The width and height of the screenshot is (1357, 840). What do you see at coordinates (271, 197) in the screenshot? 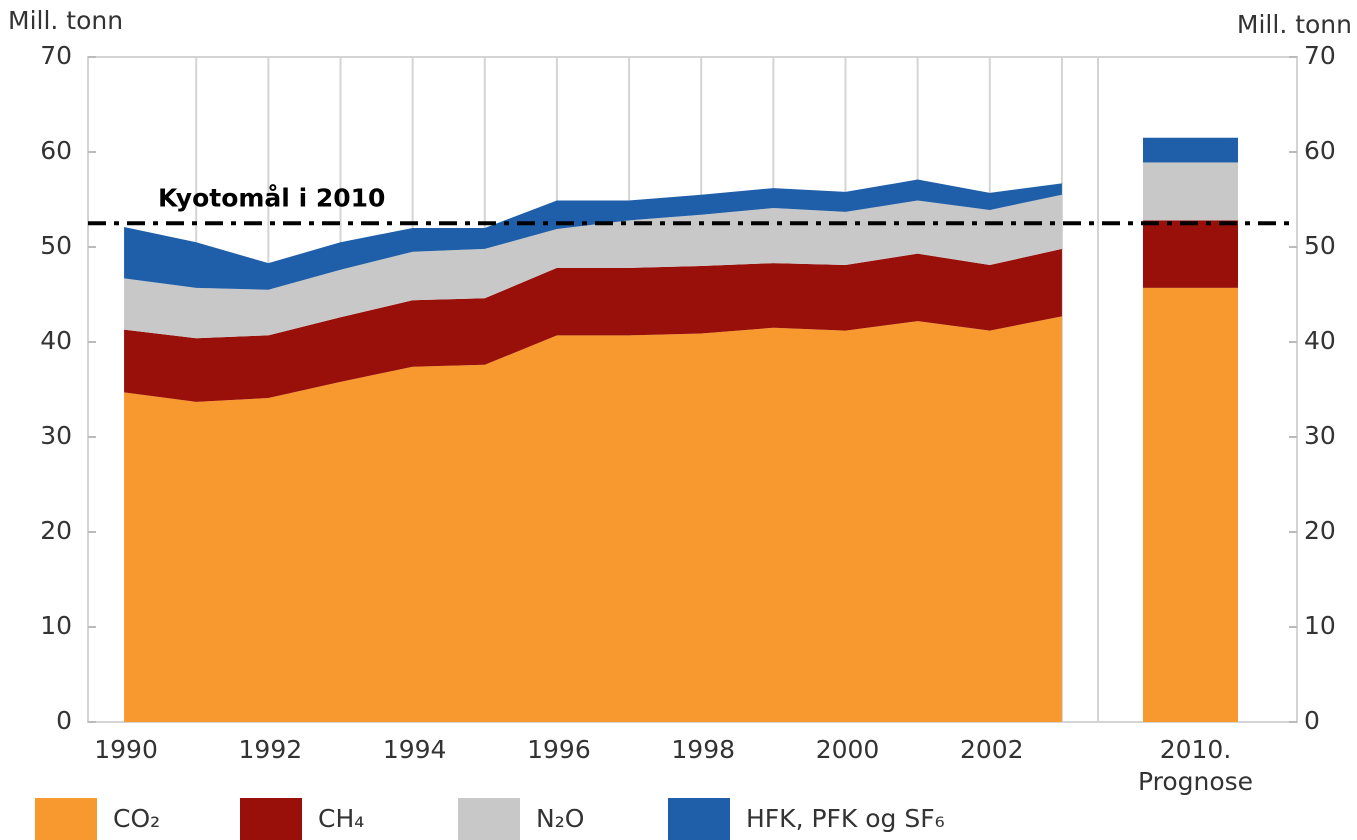
I see `annotation: Kyotomål i 2010` at bounding box center [271, 197].